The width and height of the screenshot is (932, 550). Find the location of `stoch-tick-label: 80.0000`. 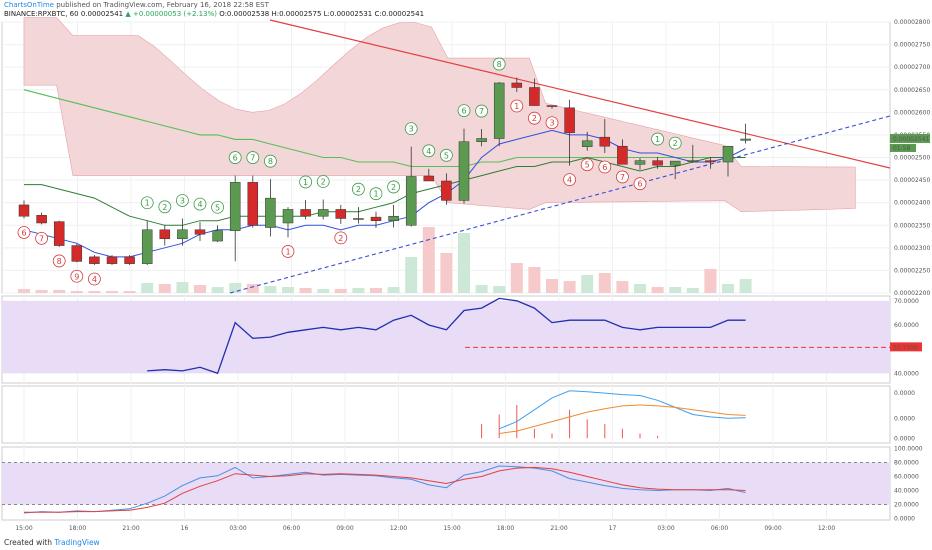

stoch-tick-label: 80.0000 is located at coordinates (906, 462).